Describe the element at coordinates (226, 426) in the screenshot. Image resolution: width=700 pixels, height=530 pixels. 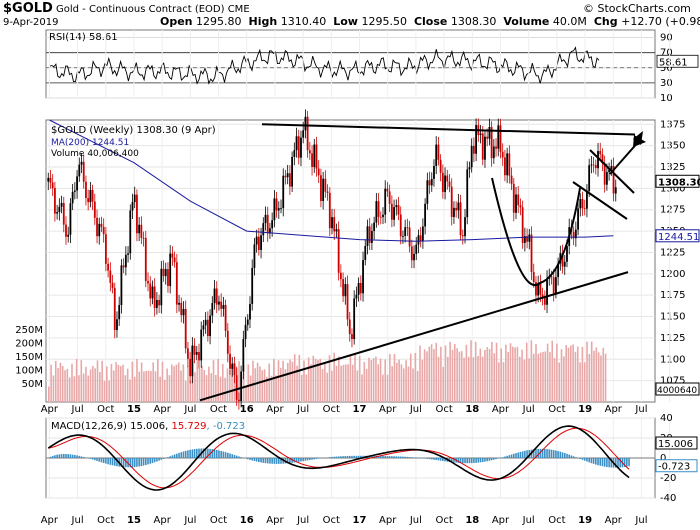
I see `macd-hist-value: , -0.723` at that location.